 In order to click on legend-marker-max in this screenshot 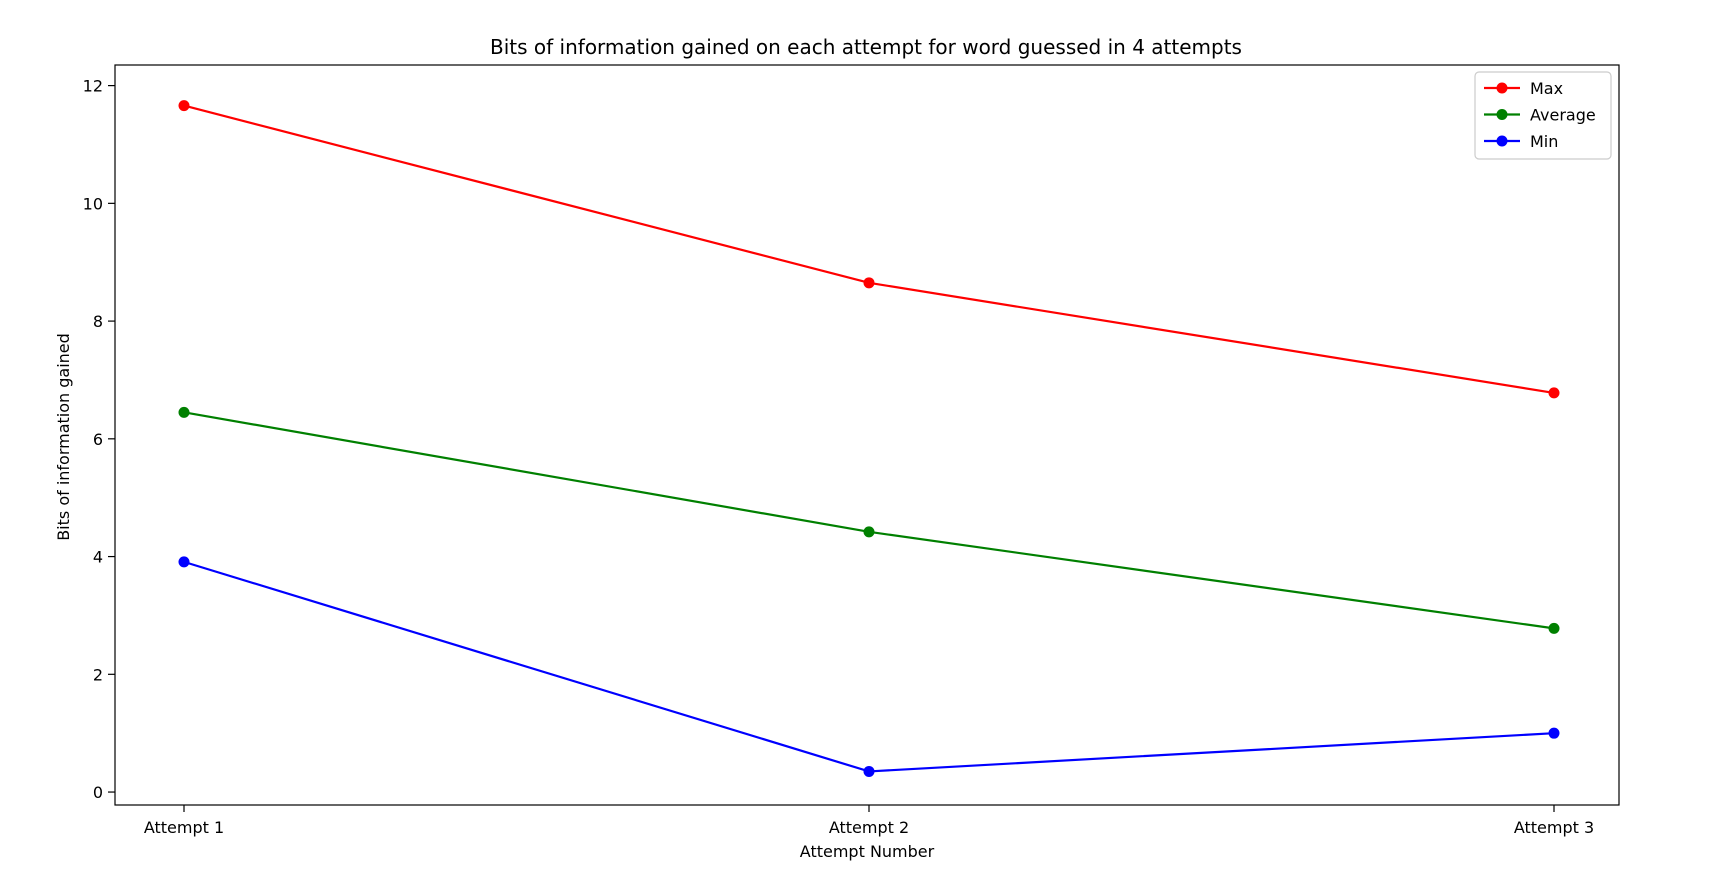, I will do `click(1502, 88)`.